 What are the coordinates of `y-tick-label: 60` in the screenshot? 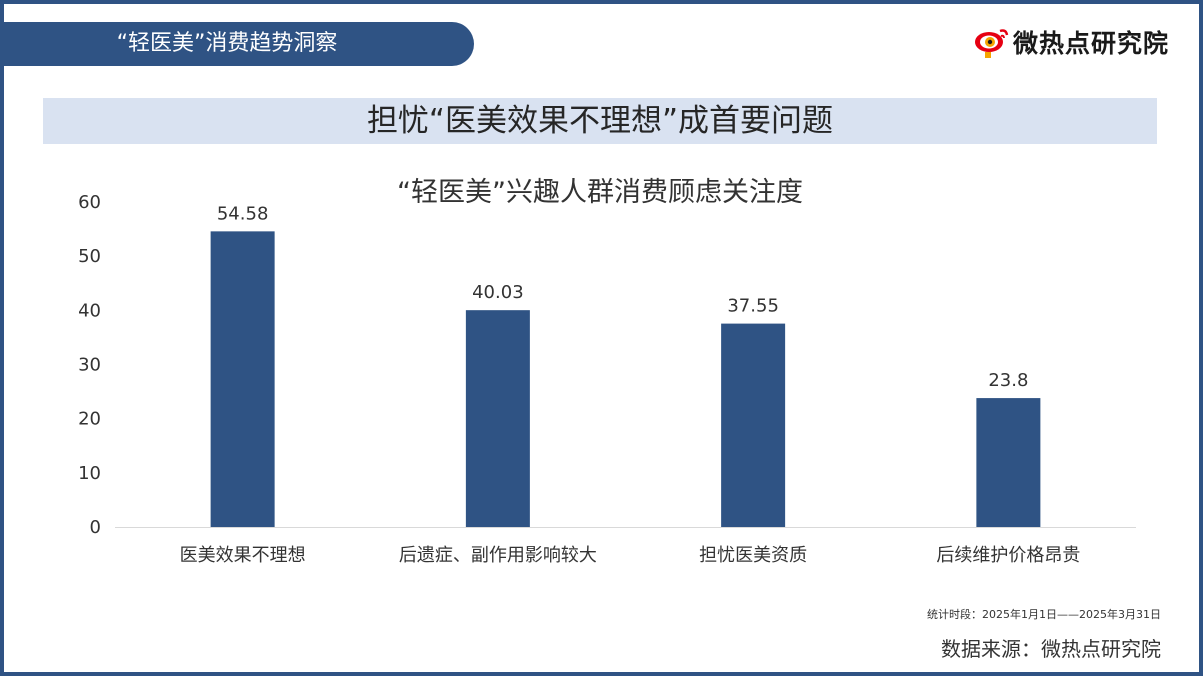 It's located at (89, 202).